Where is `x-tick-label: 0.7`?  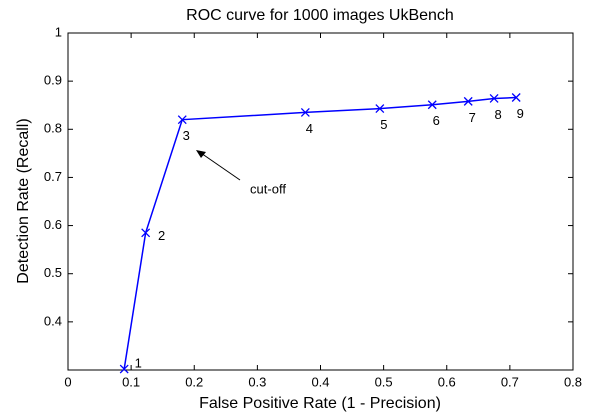
x-tick-label: 0.7 is located at coordinates (510, 381).